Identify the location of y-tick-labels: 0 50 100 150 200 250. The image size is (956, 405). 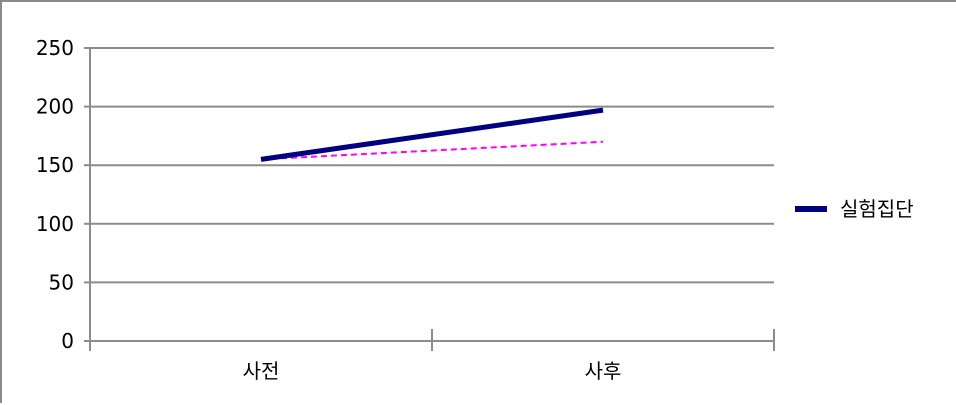
(55, 194).